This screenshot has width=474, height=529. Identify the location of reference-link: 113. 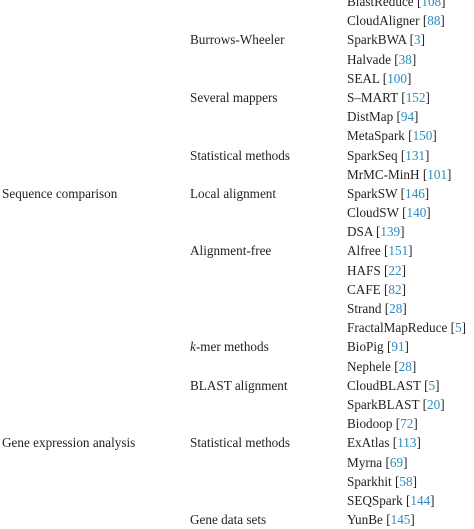
(407, 443).